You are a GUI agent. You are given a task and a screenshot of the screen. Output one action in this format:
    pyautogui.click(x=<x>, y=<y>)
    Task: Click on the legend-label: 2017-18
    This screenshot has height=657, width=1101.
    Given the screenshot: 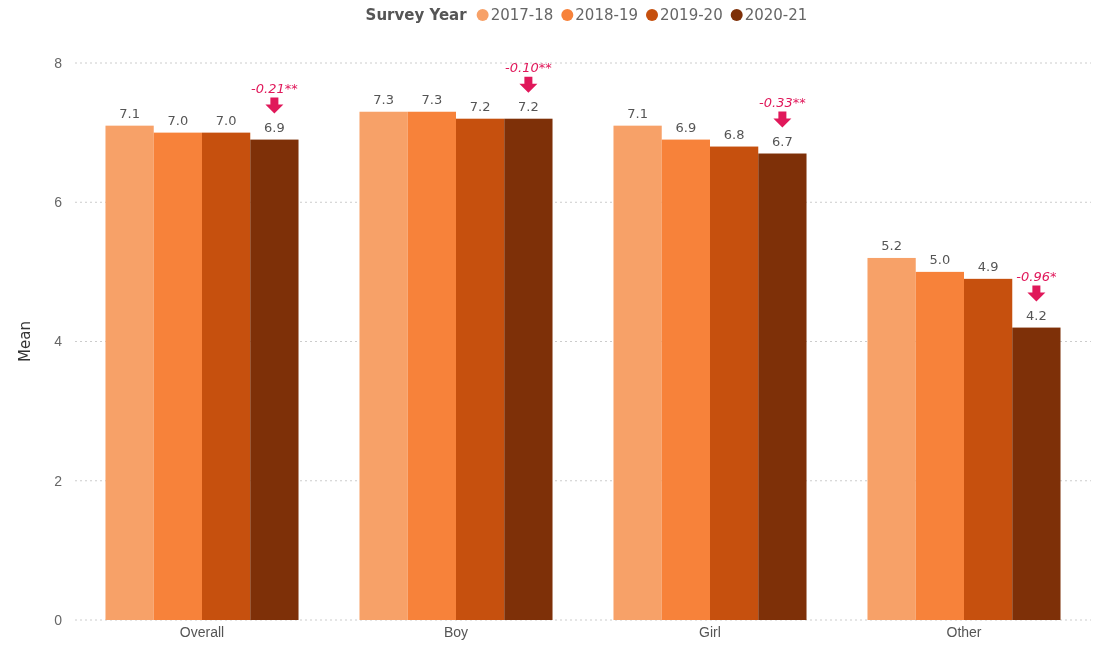 What is the action you would take?
    pyautogui.click(x=522, y=15)
    